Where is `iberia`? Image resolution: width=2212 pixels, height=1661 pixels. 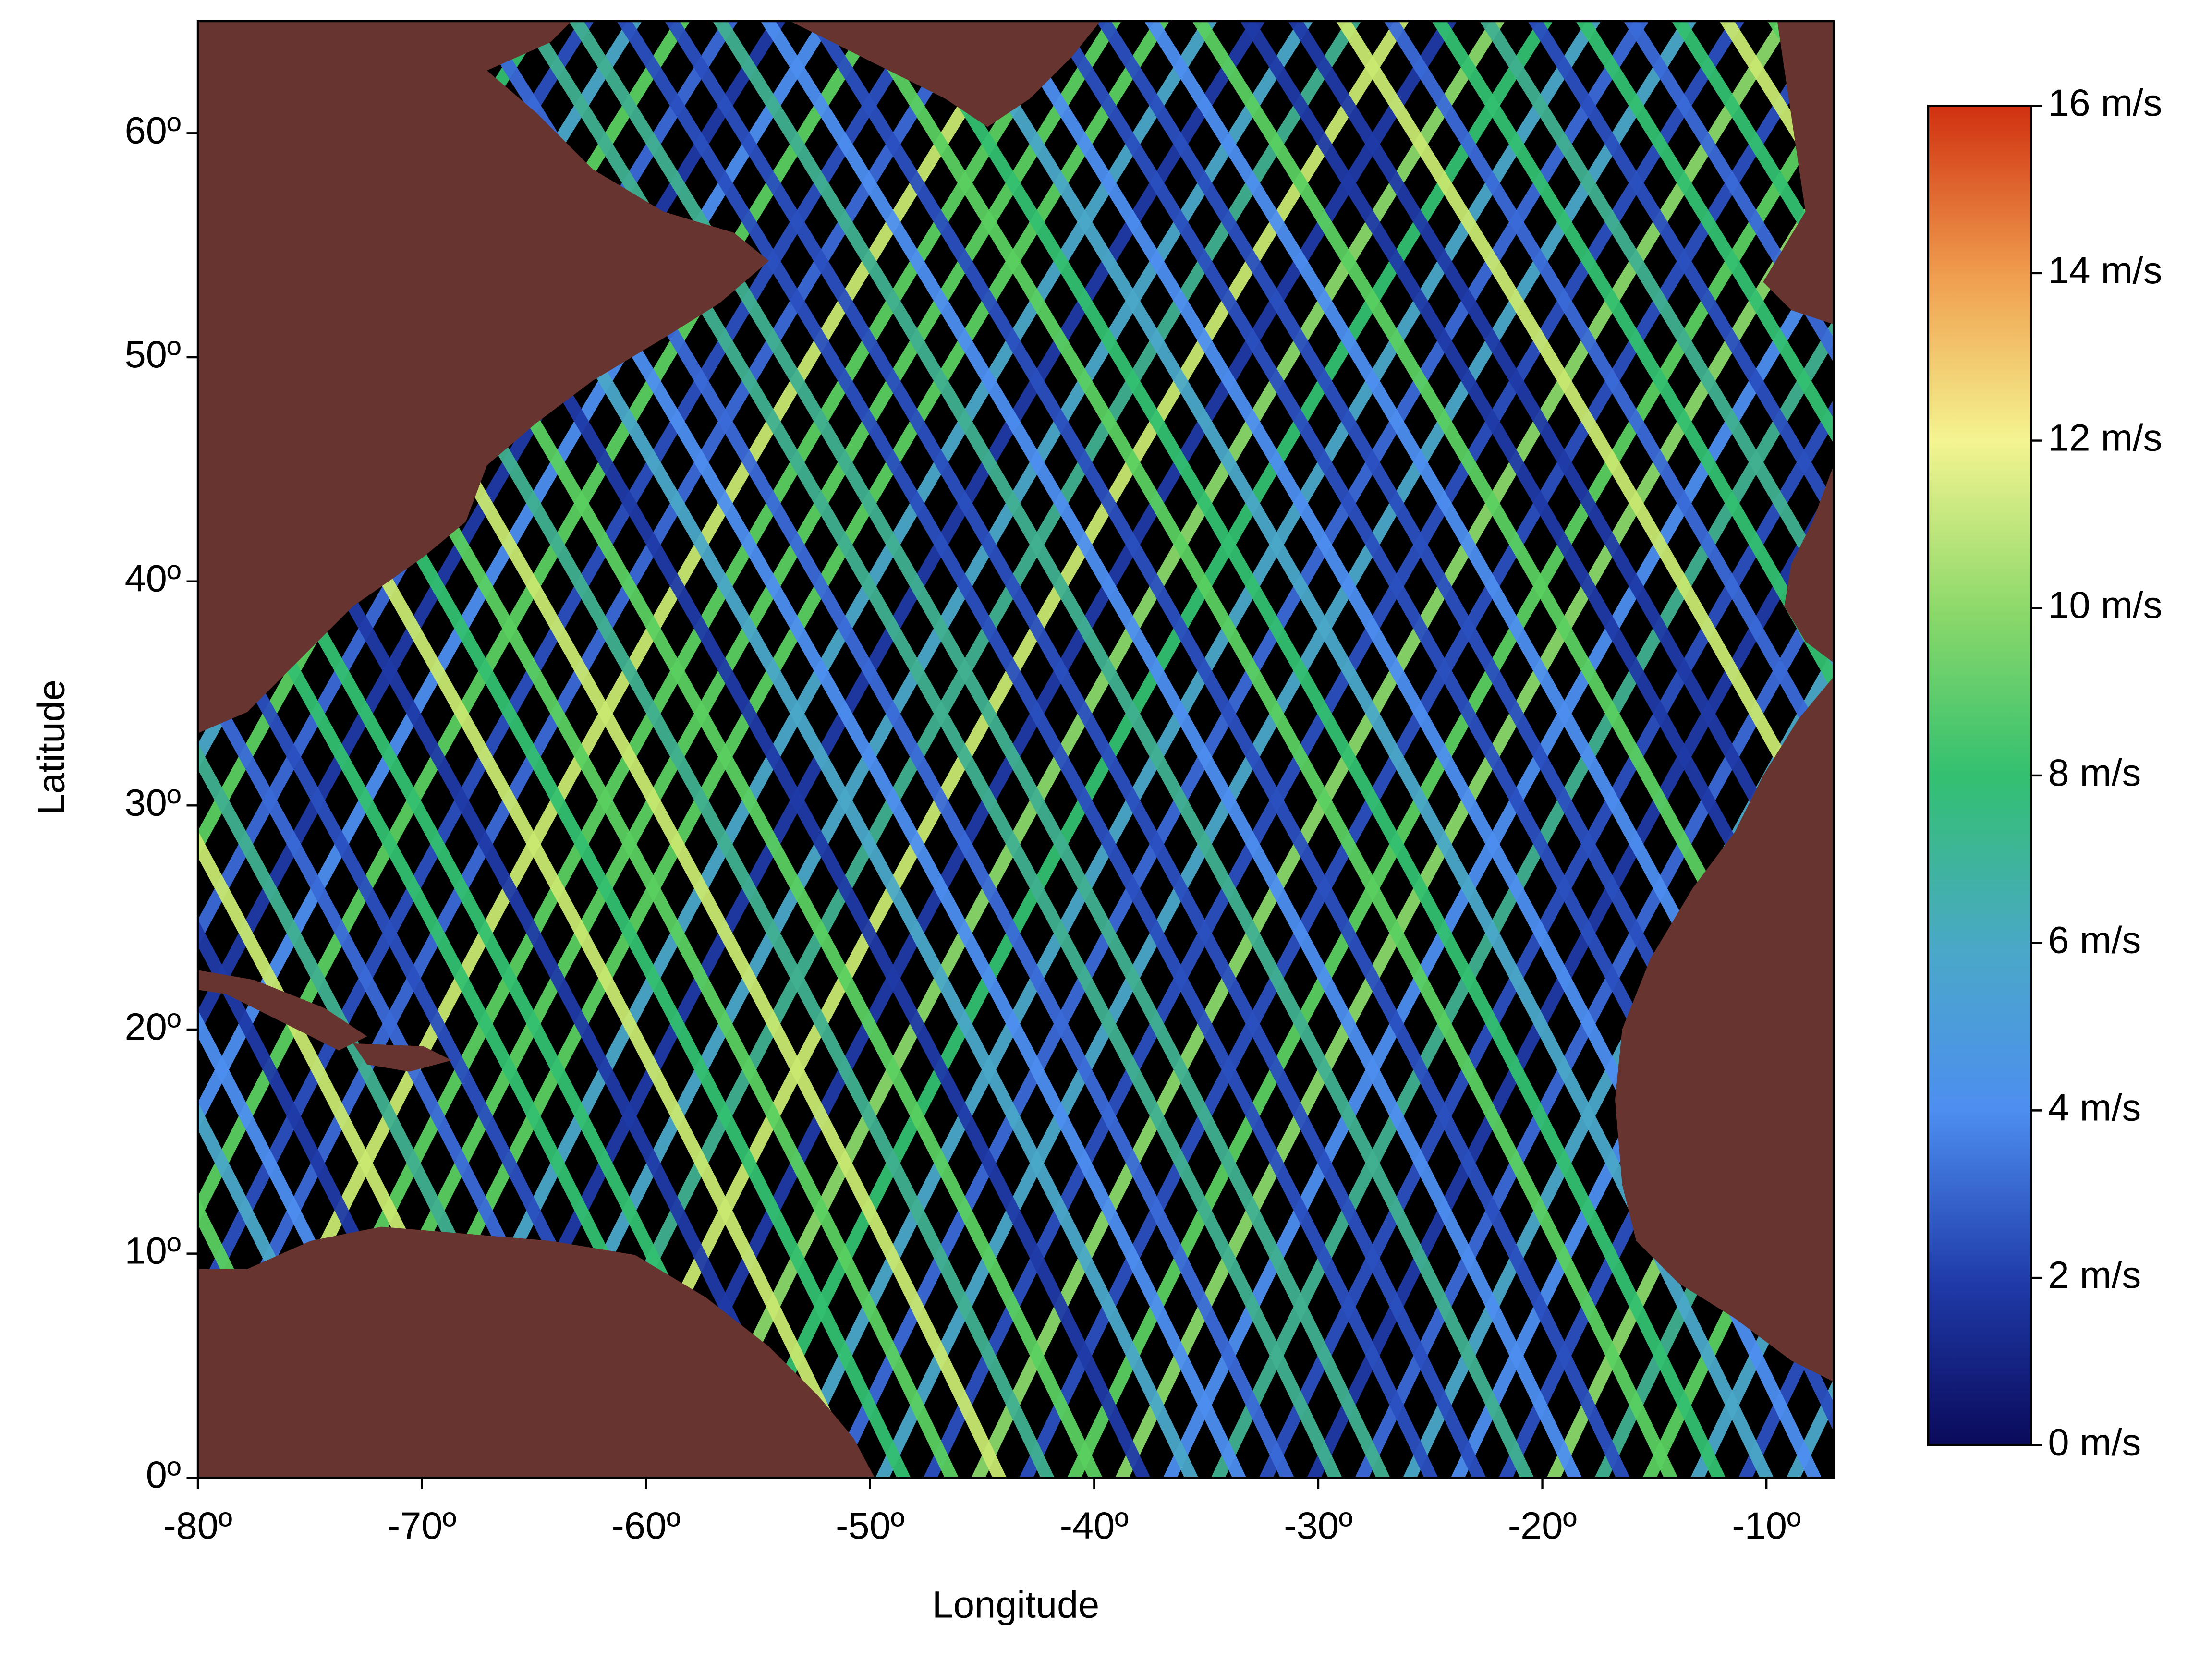
iberia is located at coordinates (1809, 564).